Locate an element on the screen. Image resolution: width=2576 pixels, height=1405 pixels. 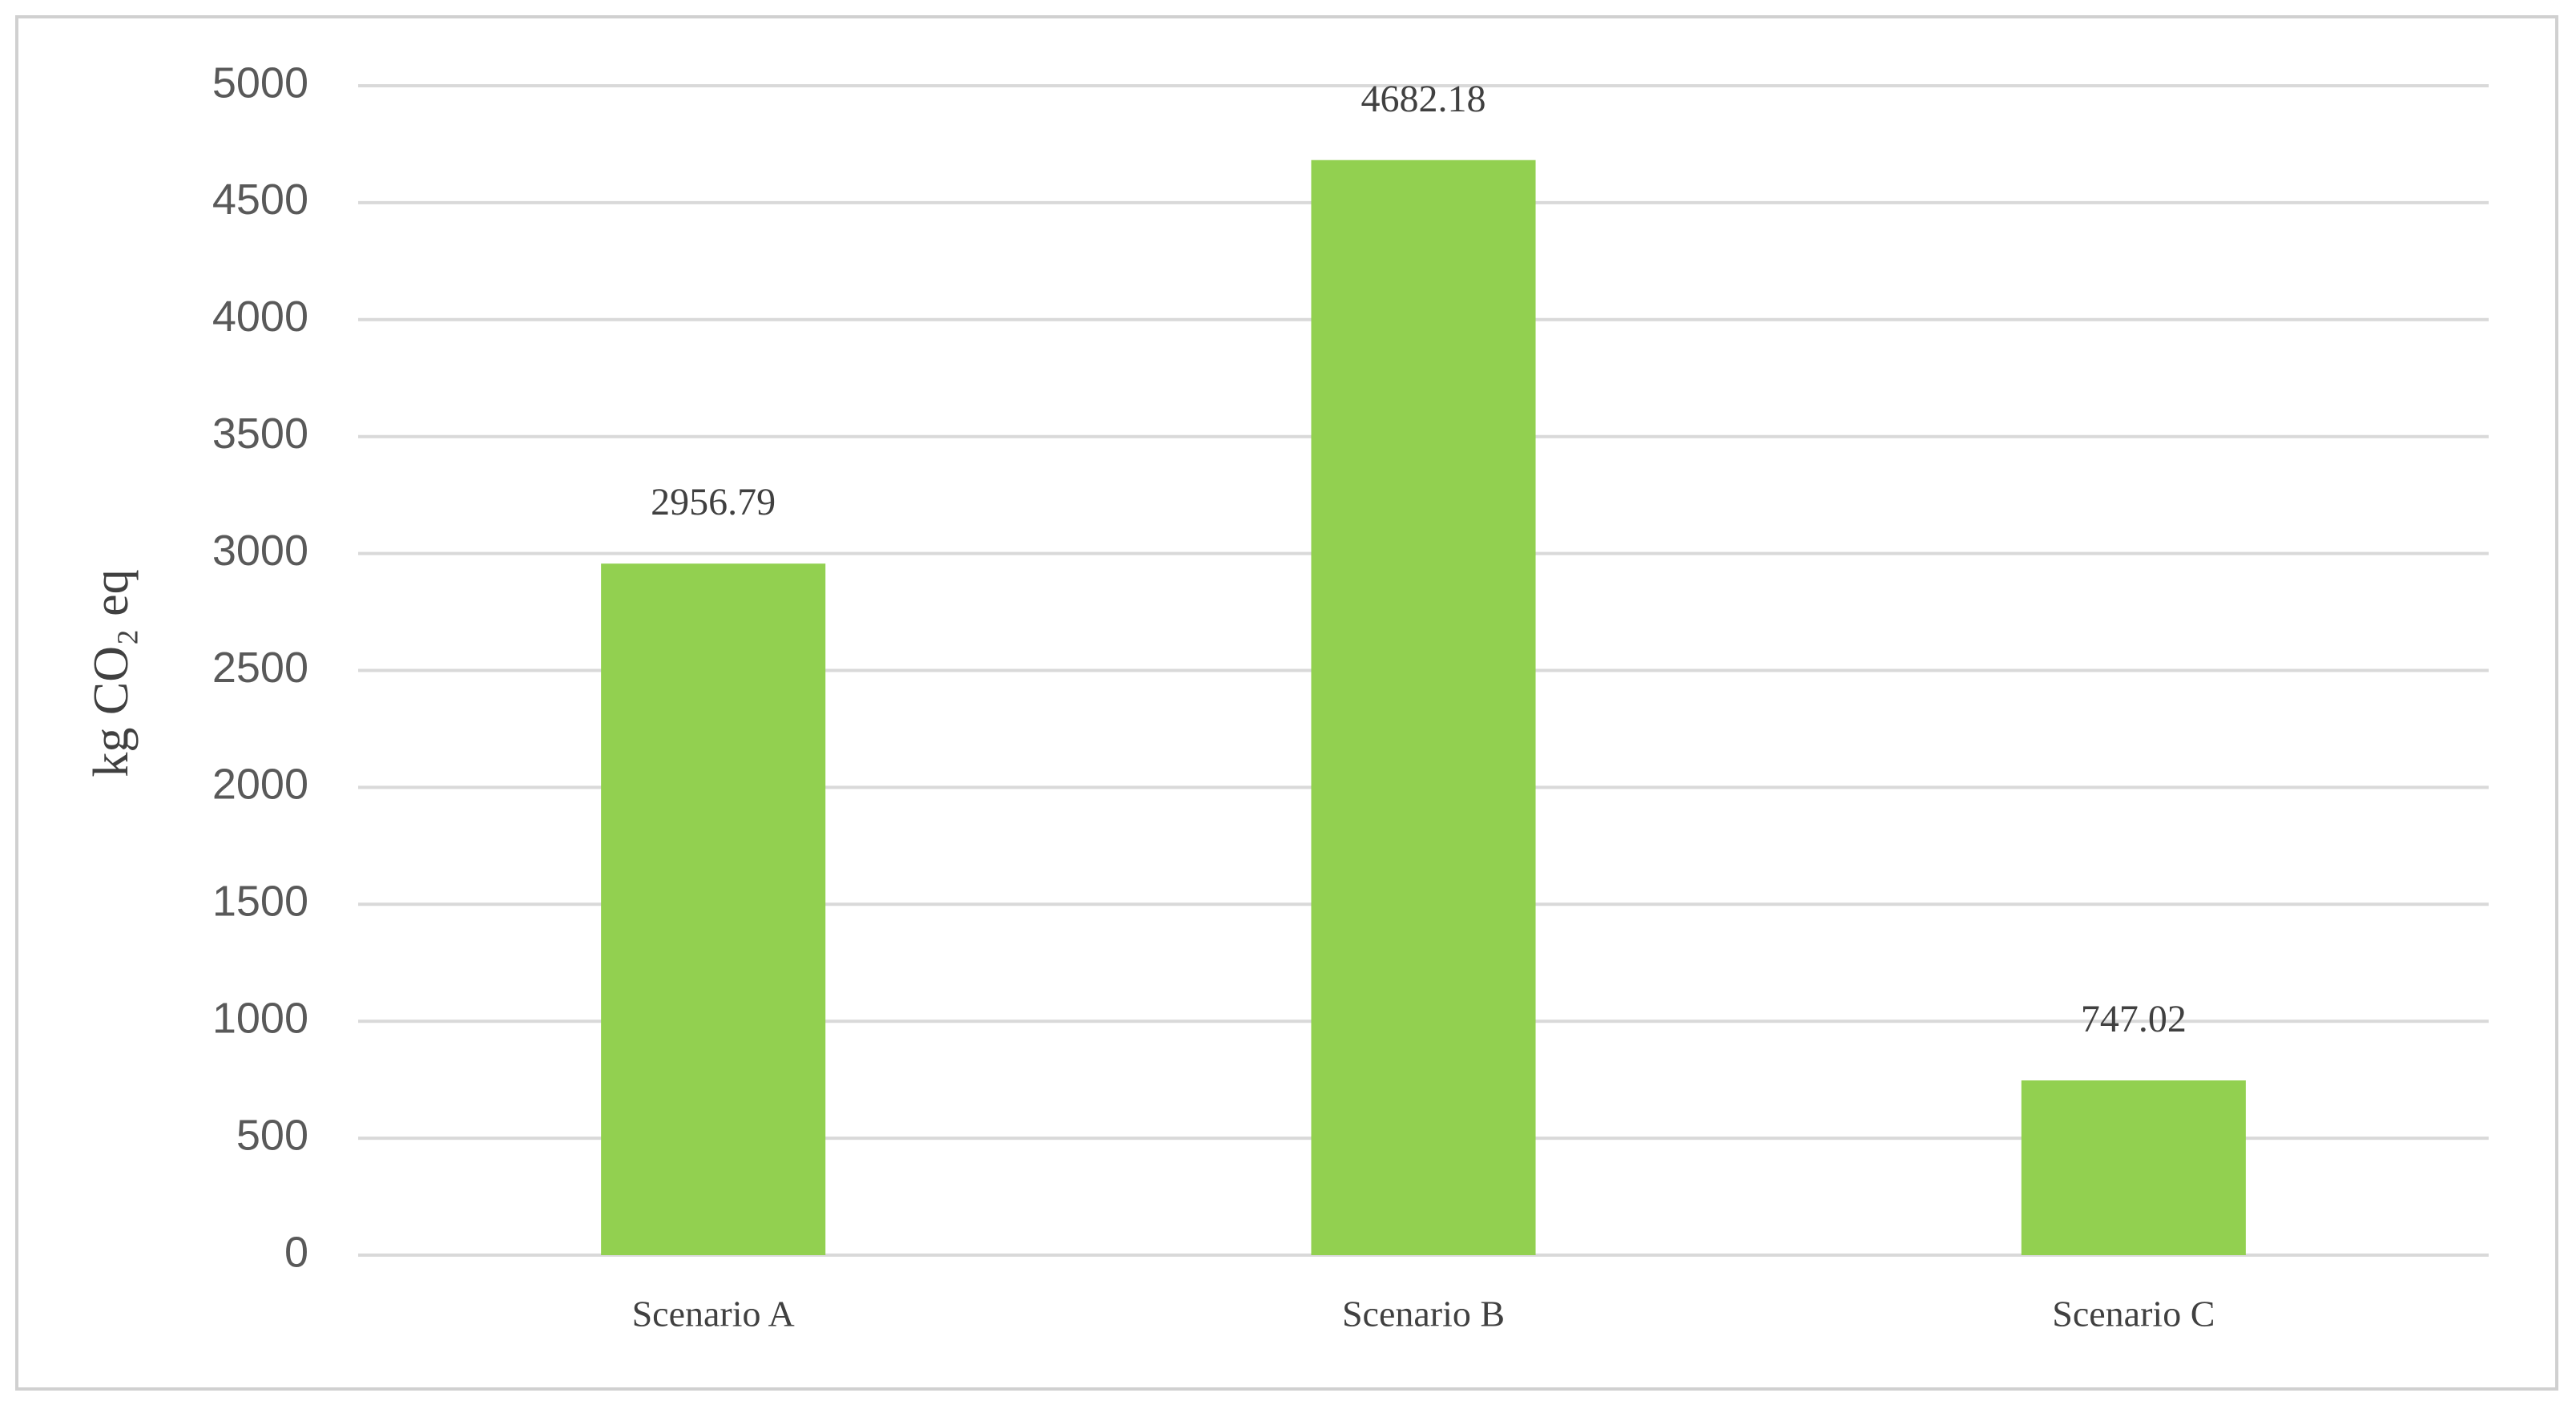
y-tick-label: 1500 is located at coordinates (260, 902).